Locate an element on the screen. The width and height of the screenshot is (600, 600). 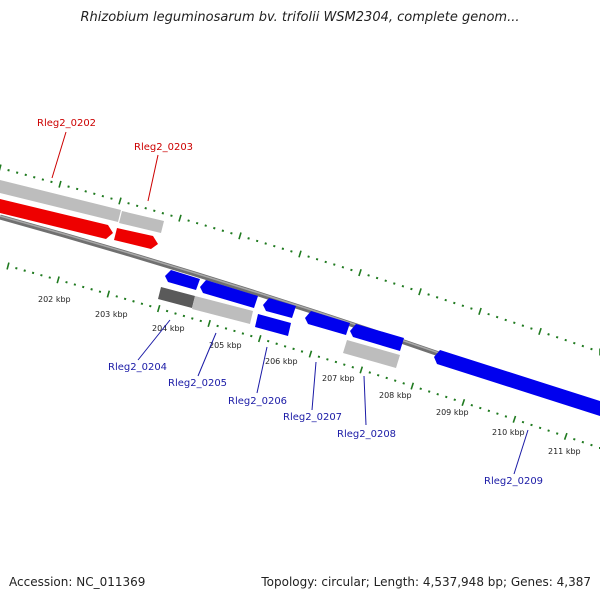
gene-label-rleg2-0205: Rleg2_0205 is located at coordinates (197, 383).